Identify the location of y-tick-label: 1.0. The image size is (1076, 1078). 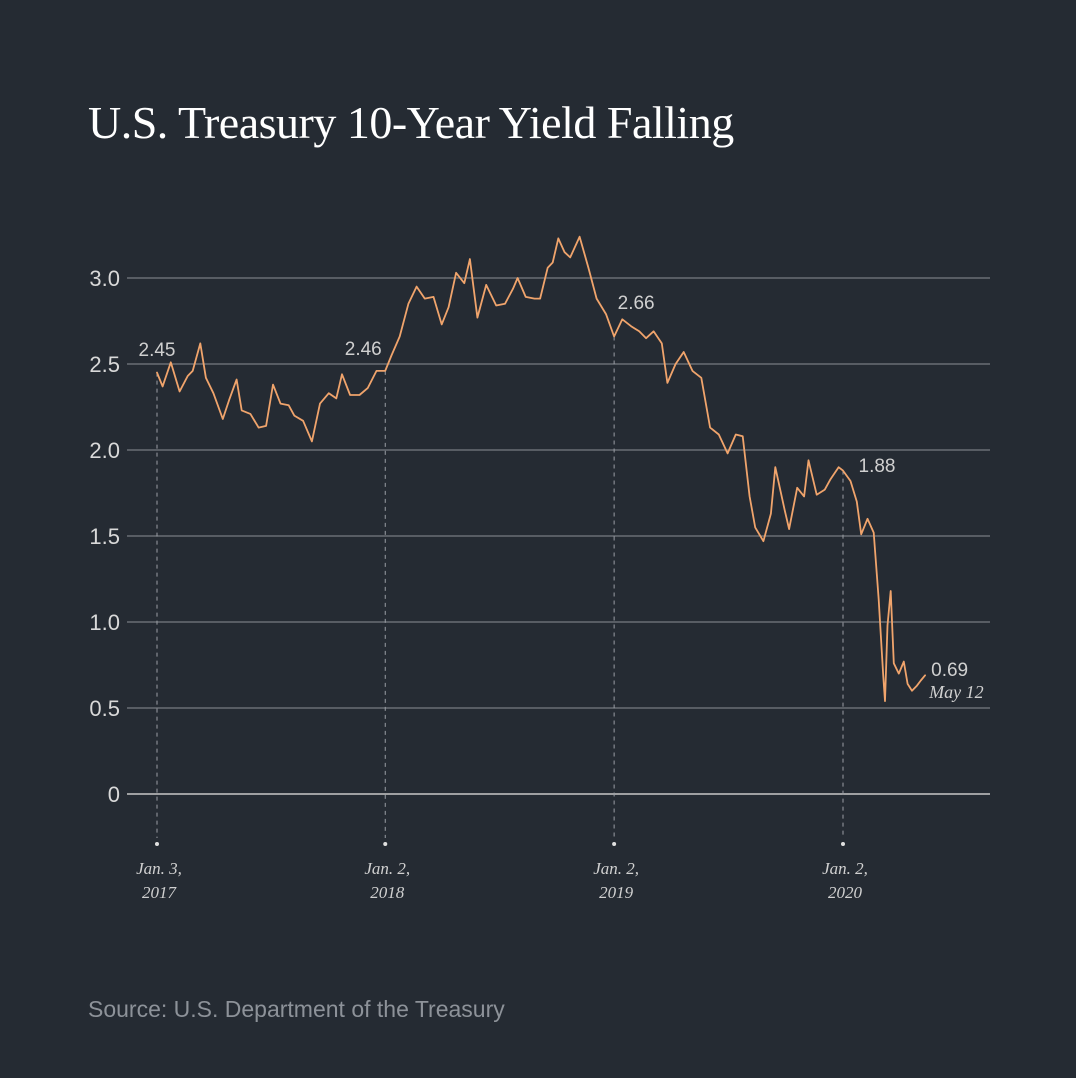
(104, 622).